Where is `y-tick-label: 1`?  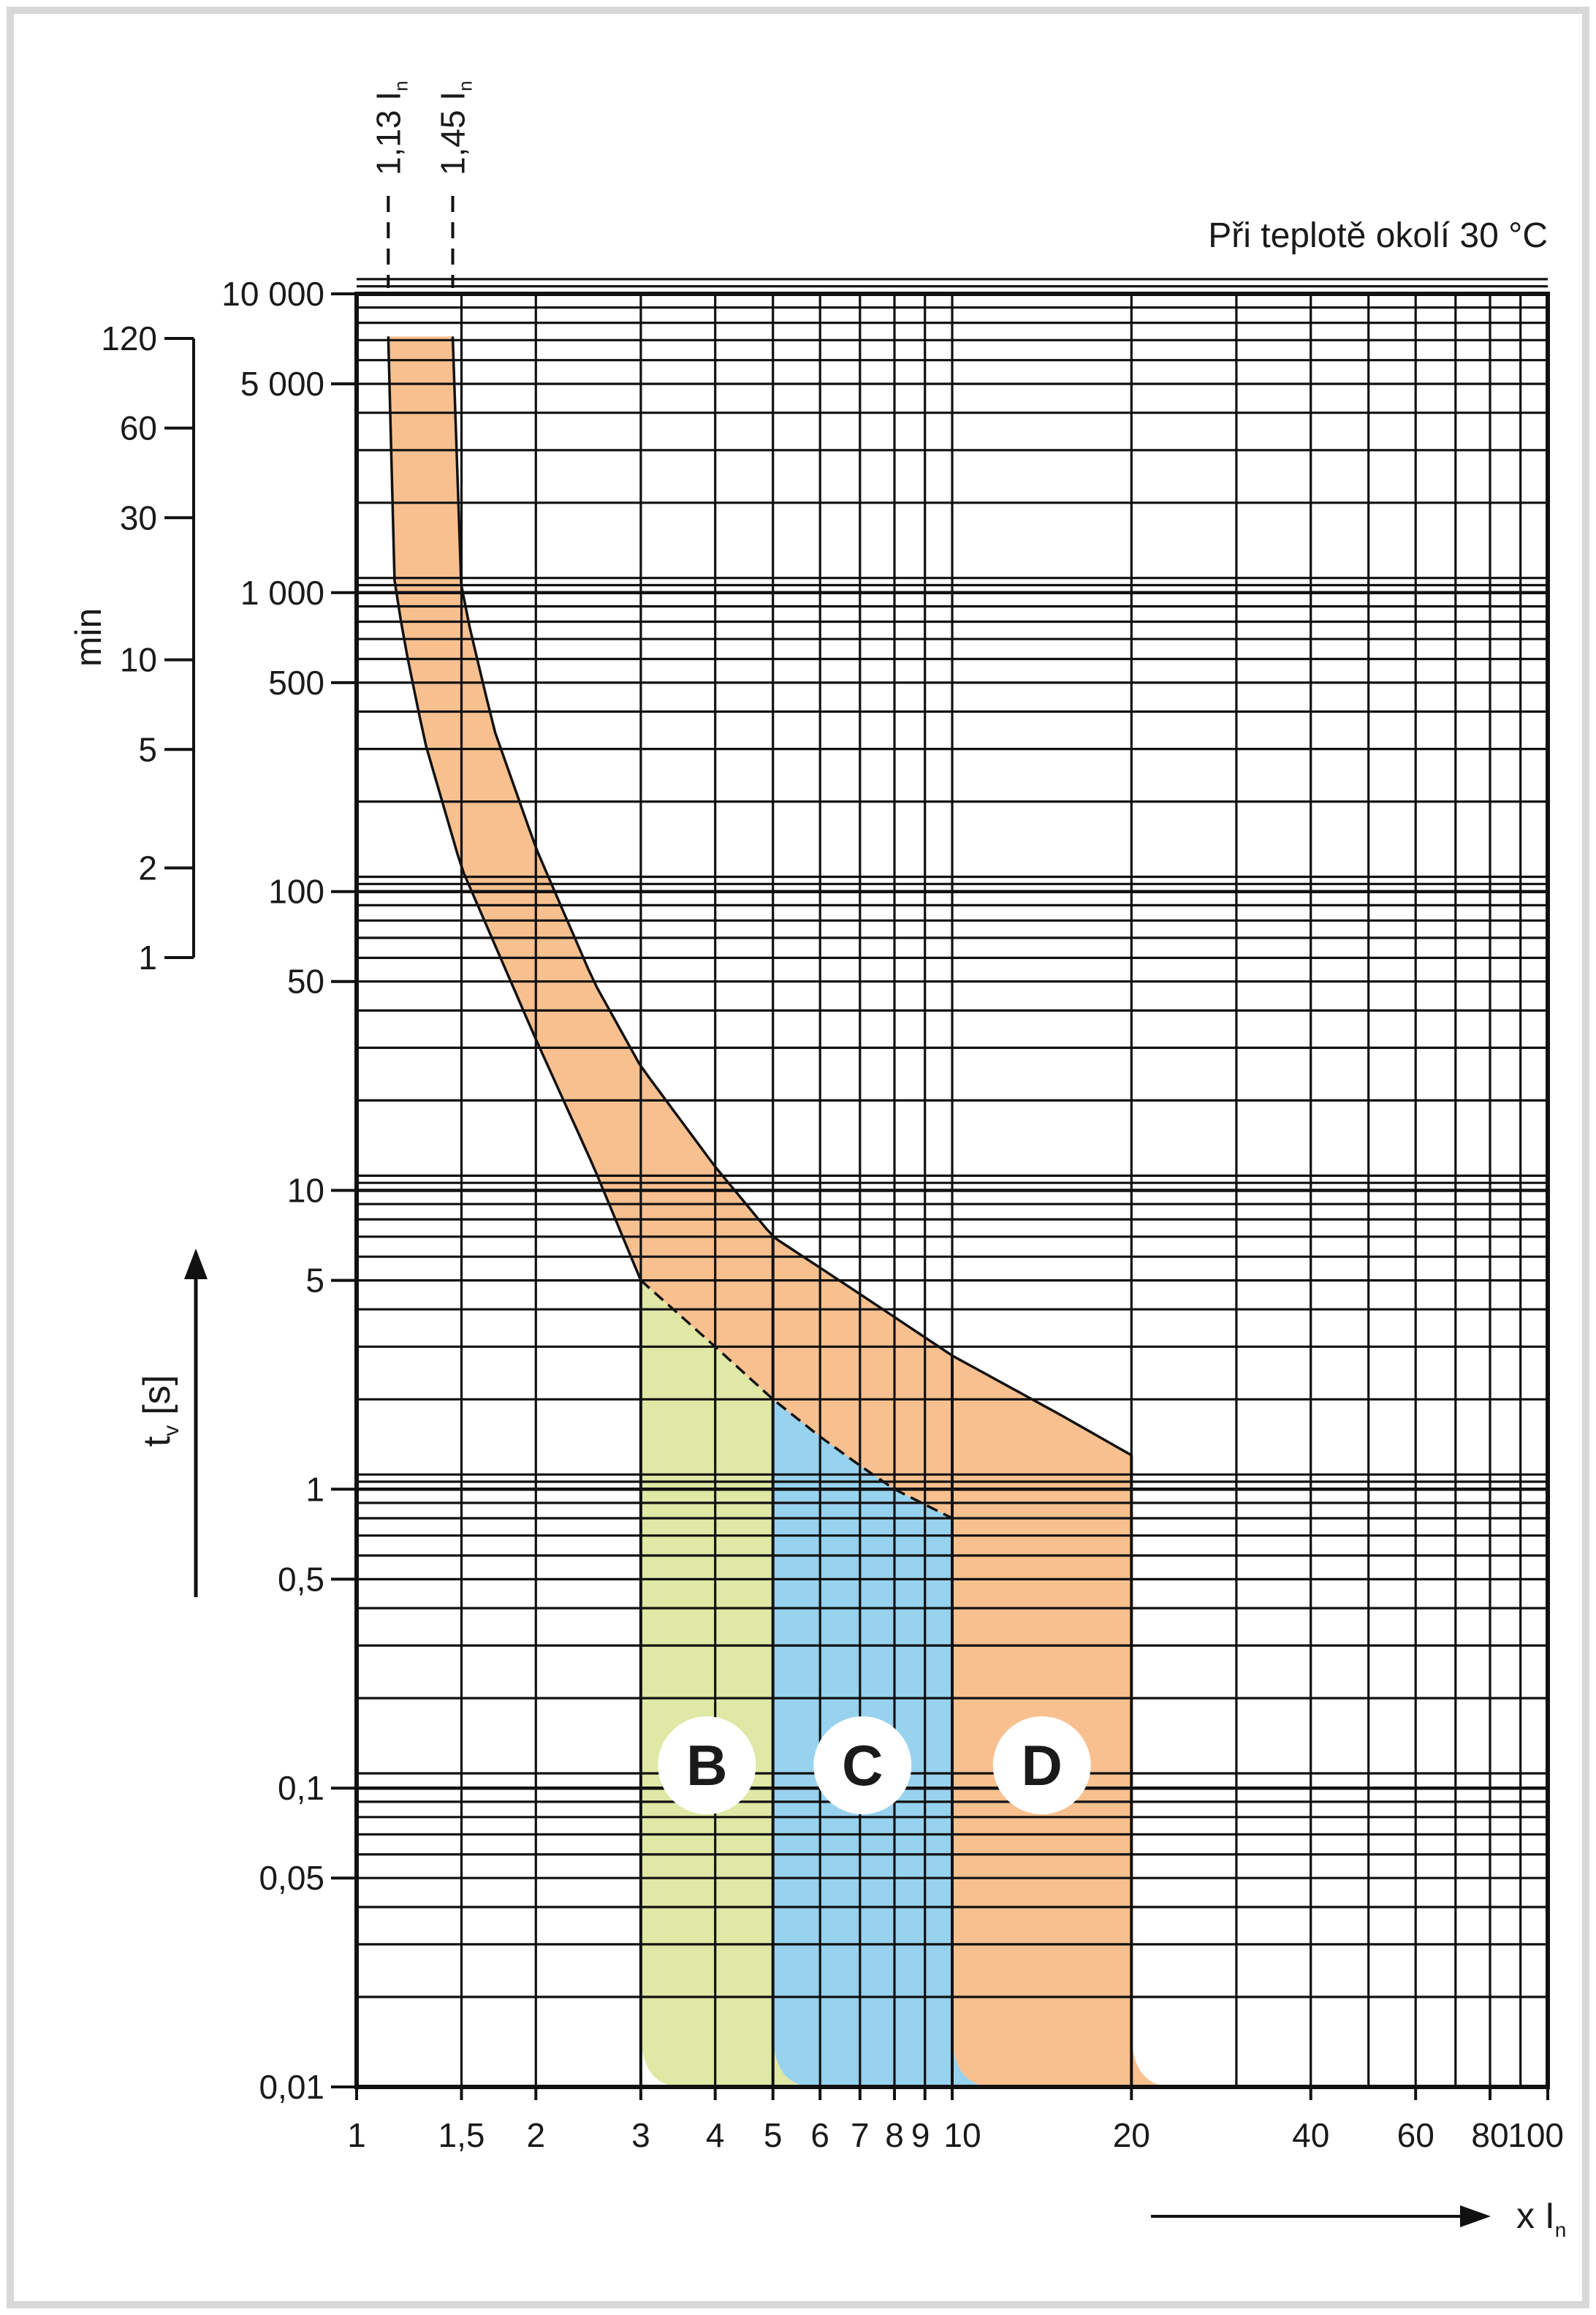 y-tick-label: 1 is located at coordinates (314, 1489).